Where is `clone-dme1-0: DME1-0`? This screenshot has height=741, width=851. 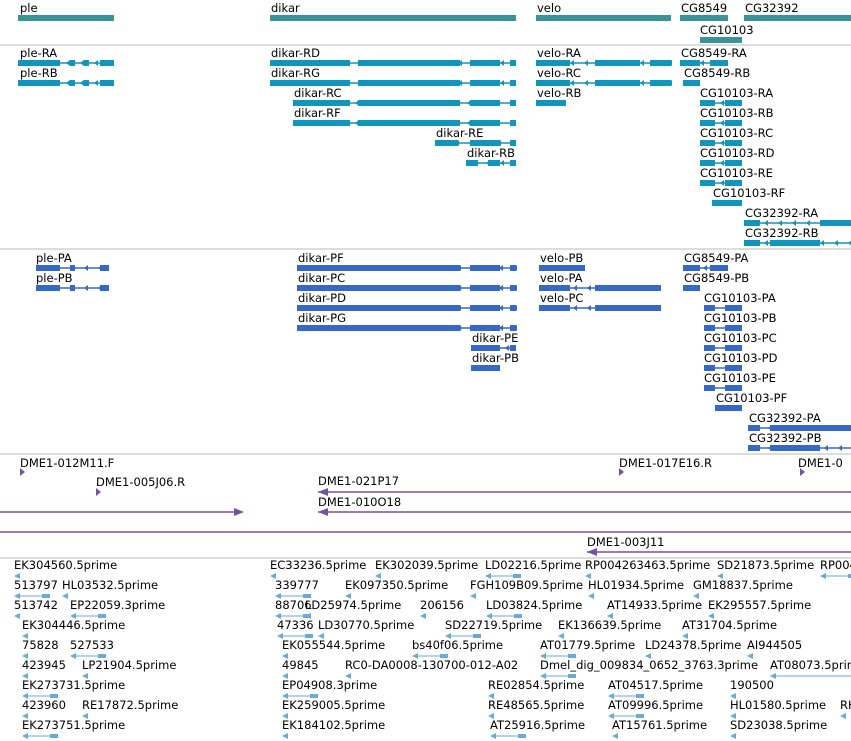
clone-dme1-0: DME1-0 is located at coordinates (820, 466).